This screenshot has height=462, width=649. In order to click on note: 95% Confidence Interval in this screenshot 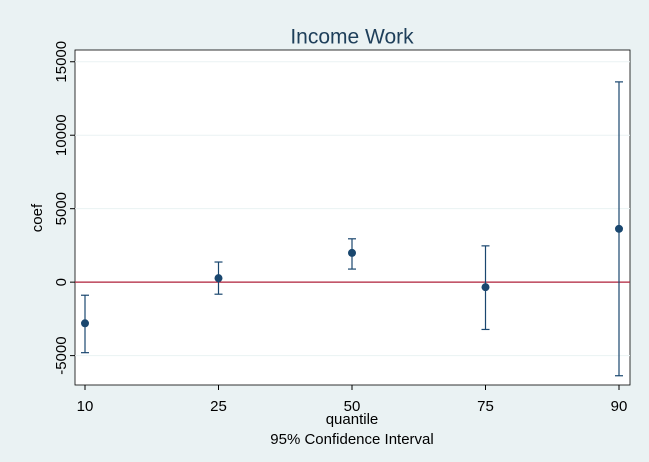, I will do `click(351, 439)`.